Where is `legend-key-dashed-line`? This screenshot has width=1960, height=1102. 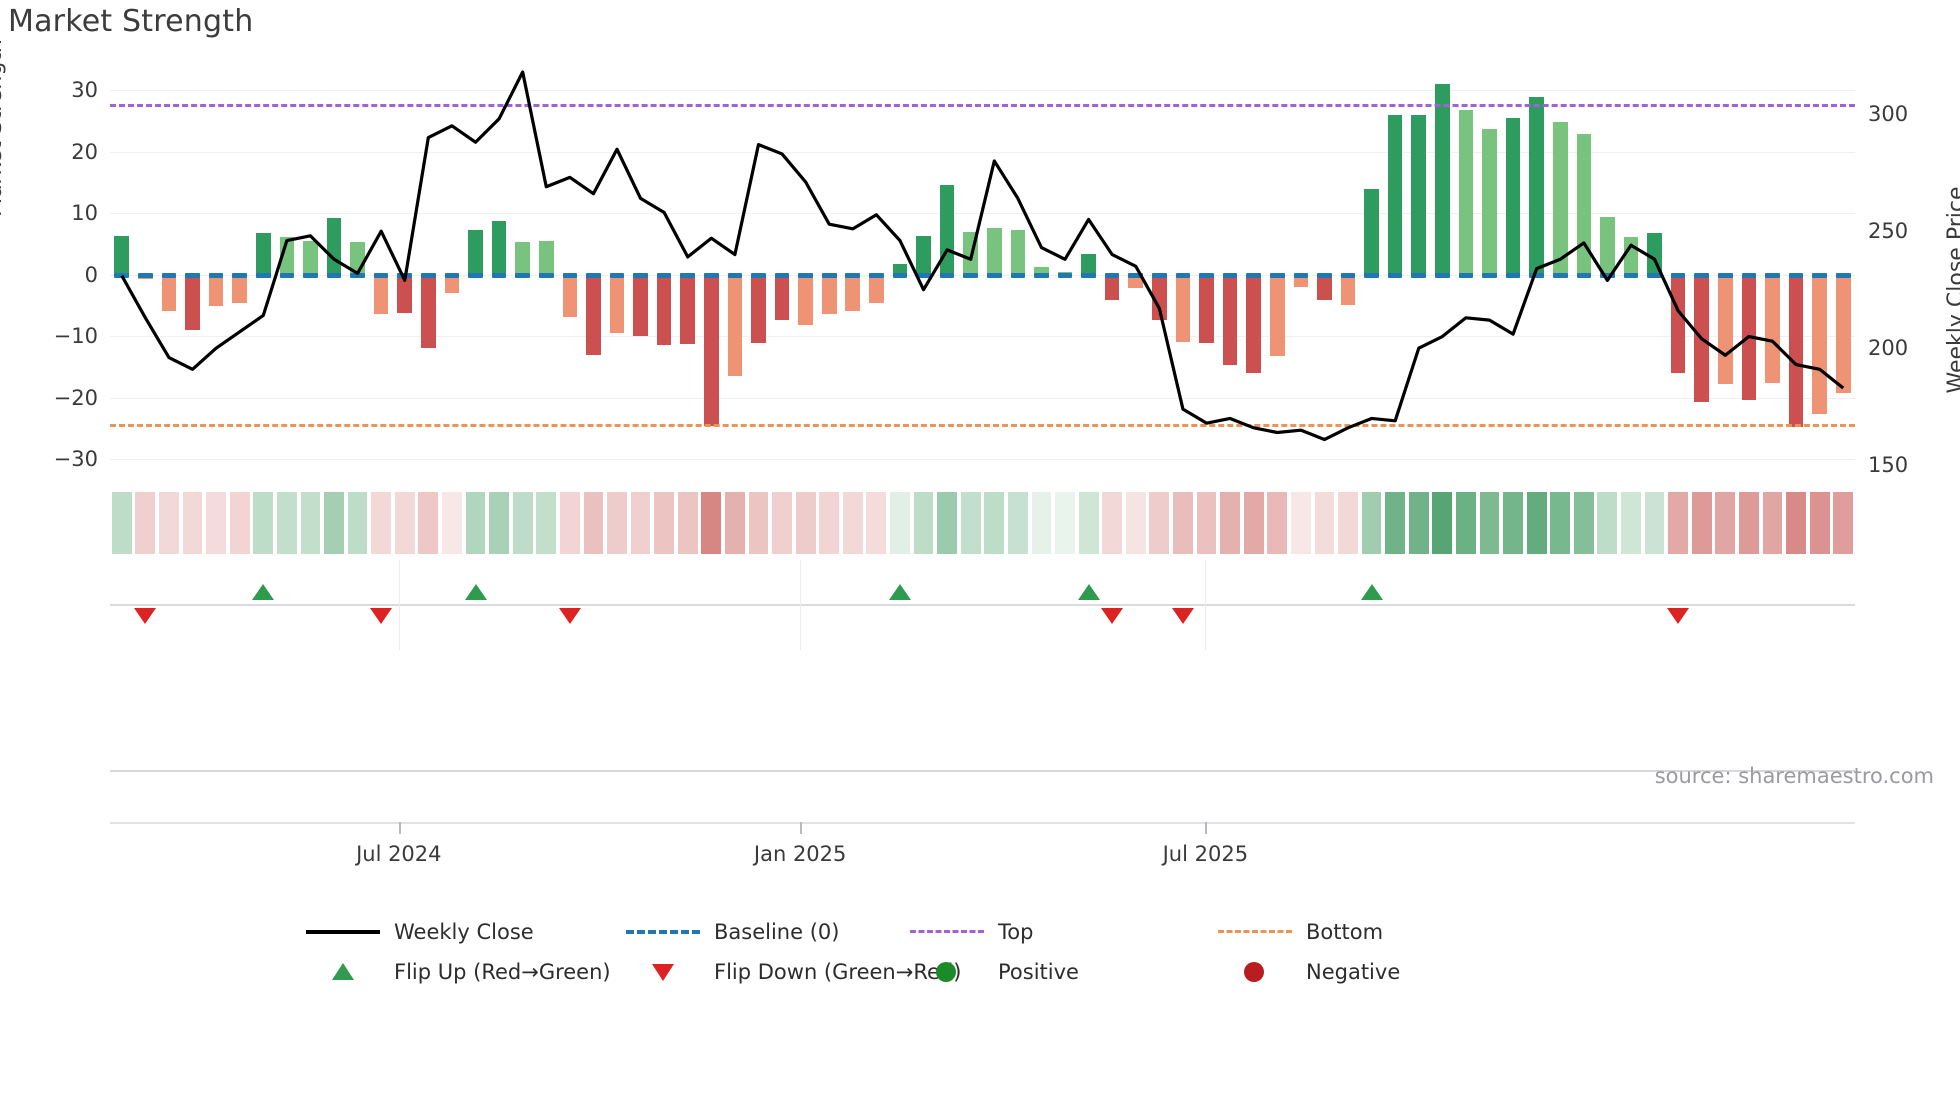 legend-key-dashed-line is located at coordinates (947, 932).